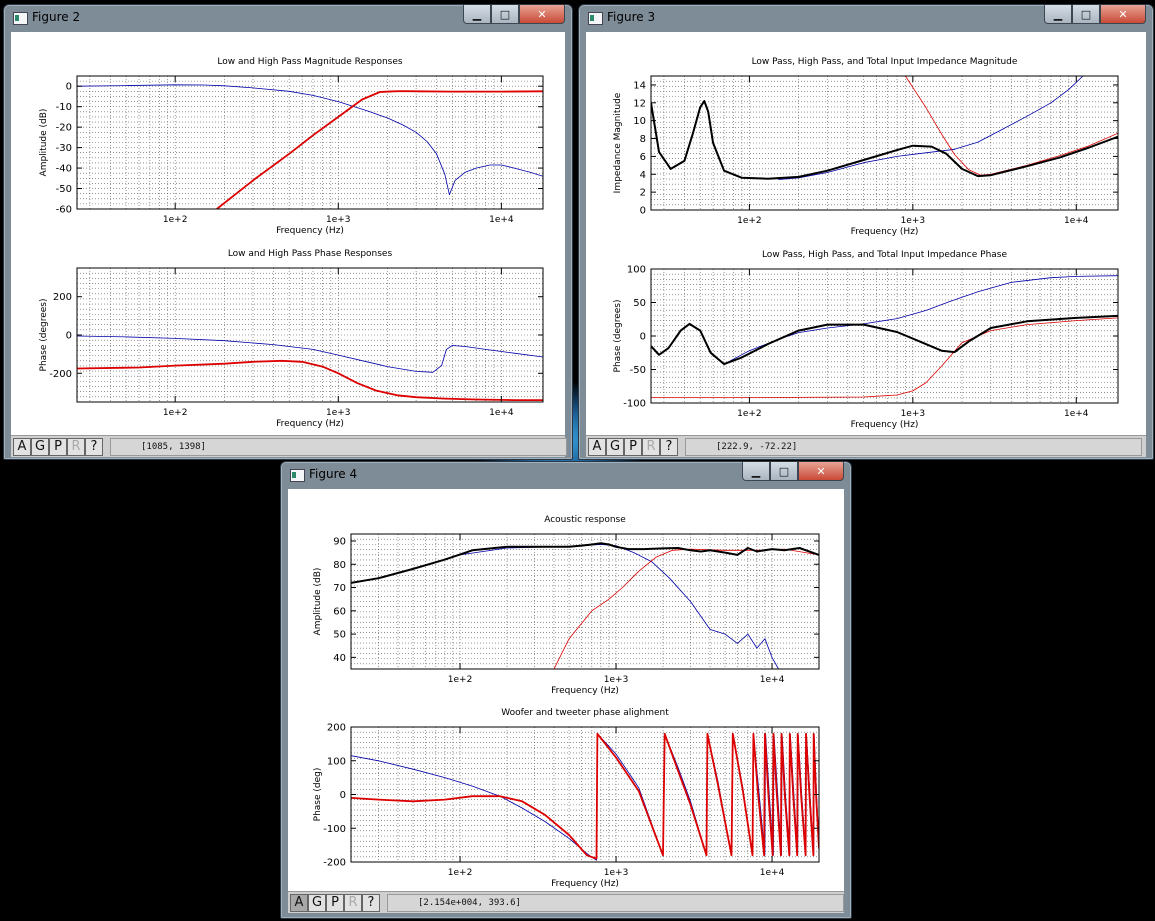  Describe the element at coordinates (339, 565) in the screenshot. I see `y-tick-label: 80` at that location.